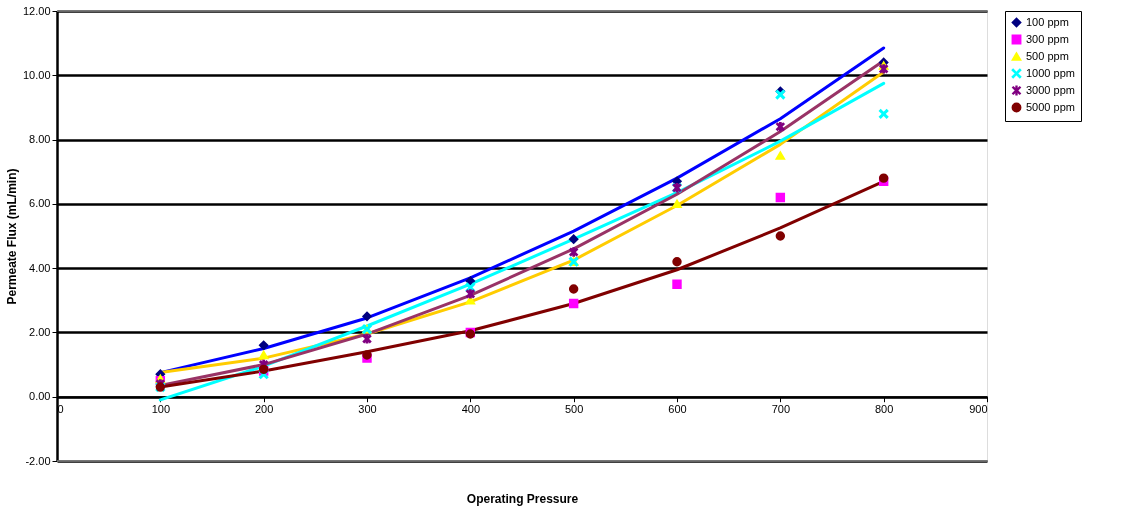 The height and width of the screenshot is (515, 1128). I want to click on x-tick-label: 700, so click(781, 409).